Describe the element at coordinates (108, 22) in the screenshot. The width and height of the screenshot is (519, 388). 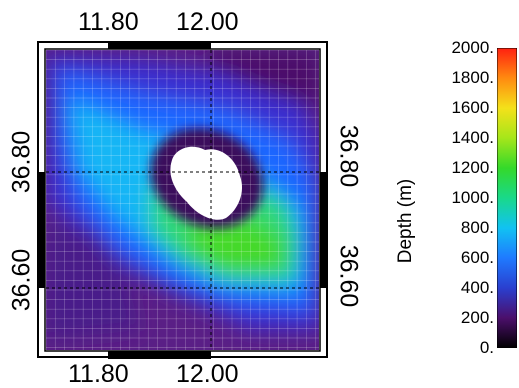
I see `top-tick-11-80: 11.80` at that location.